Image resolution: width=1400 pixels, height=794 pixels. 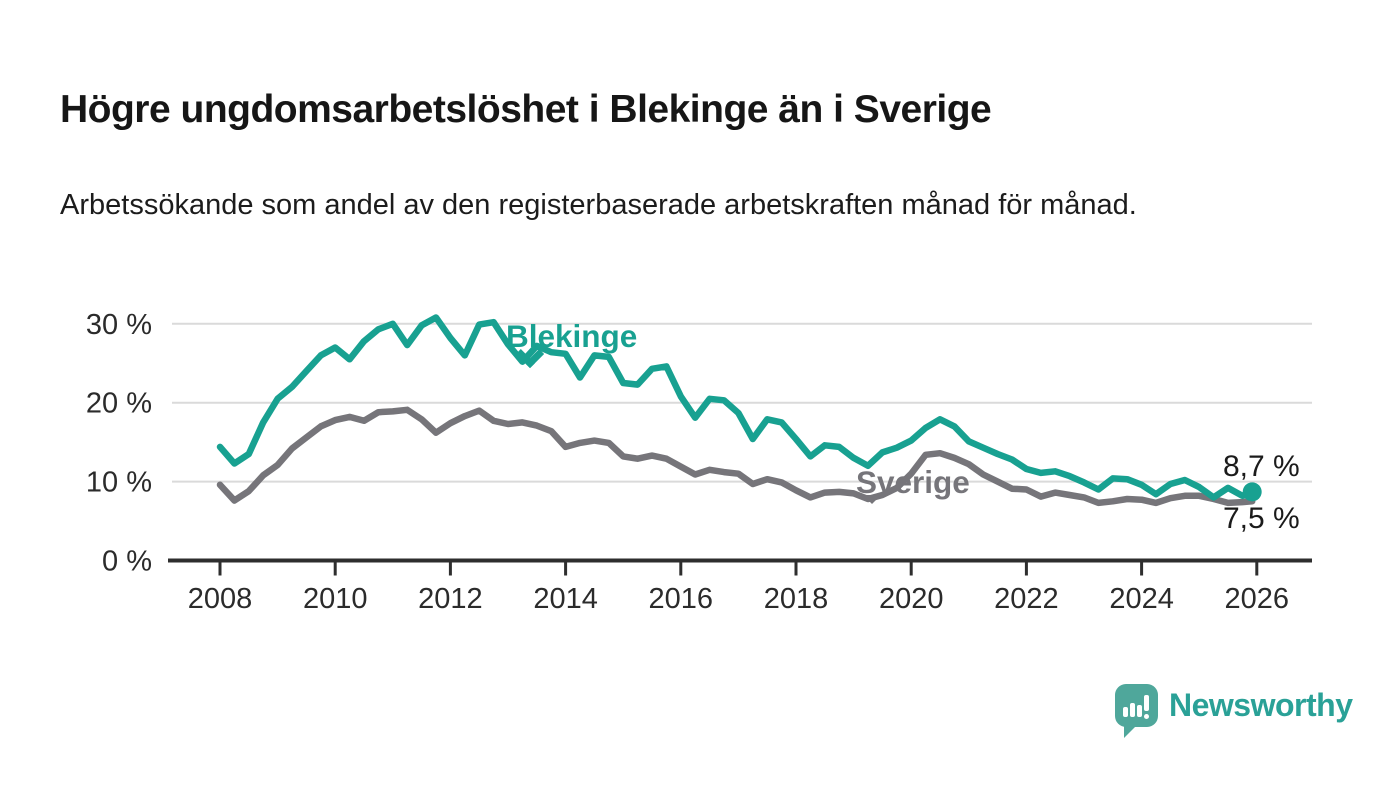 I want to click on y-tick-label: 30 %, so click(x=119, y=325).